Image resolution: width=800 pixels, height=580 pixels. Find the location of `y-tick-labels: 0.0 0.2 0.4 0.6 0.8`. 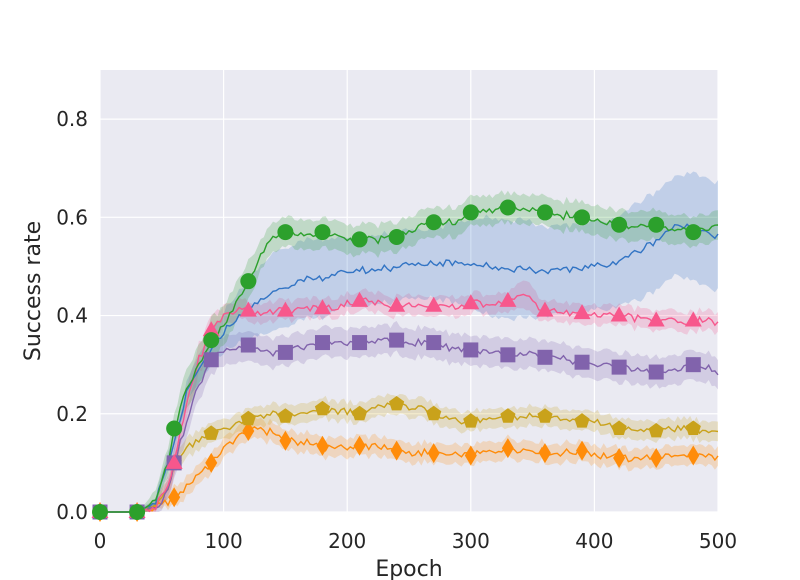

y-tick-labels: 0.0 0.2 0.4 0.6 0.8 is located at coordinates (72, 315).